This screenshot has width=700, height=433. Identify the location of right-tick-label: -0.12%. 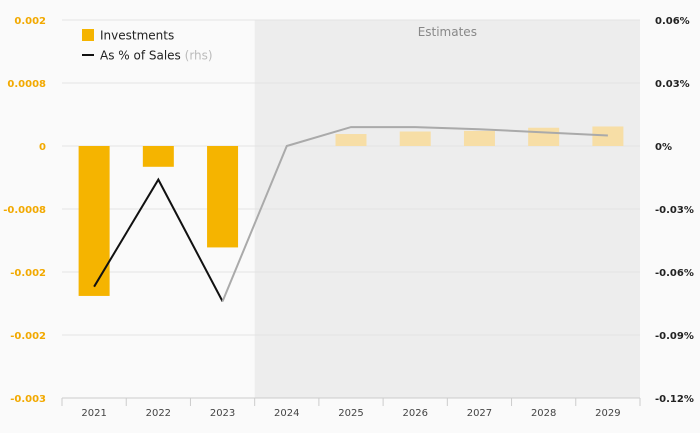
(674, 399).